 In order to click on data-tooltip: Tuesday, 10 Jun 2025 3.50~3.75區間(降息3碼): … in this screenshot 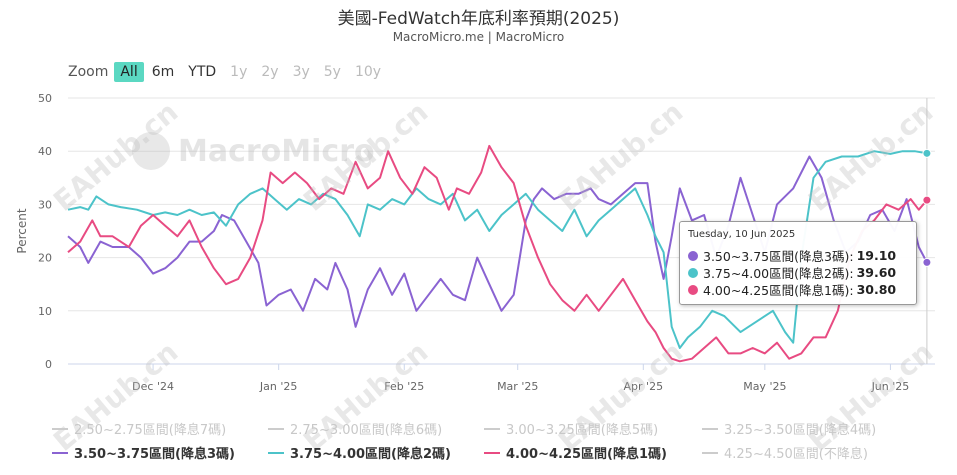, I will do `click(798, 263)`.